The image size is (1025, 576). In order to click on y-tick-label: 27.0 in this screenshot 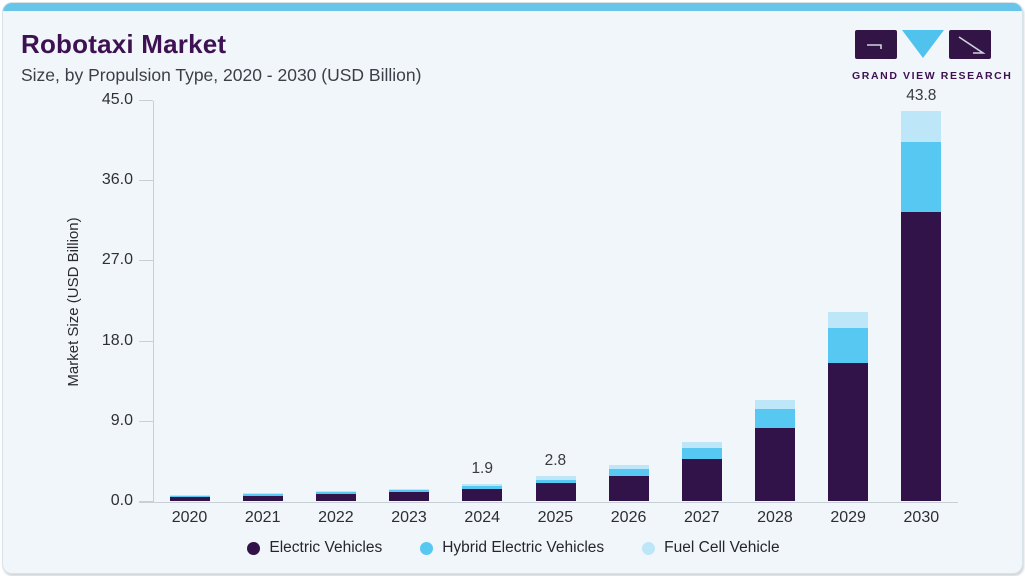, I will do `click(117, 260)`.